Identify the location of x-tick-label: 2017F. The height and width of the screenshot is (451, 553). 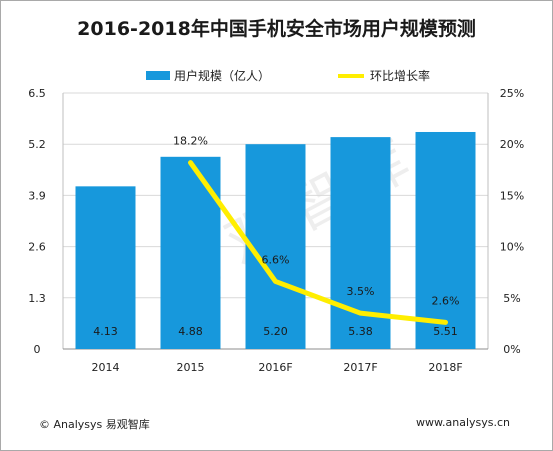
(360, 367).